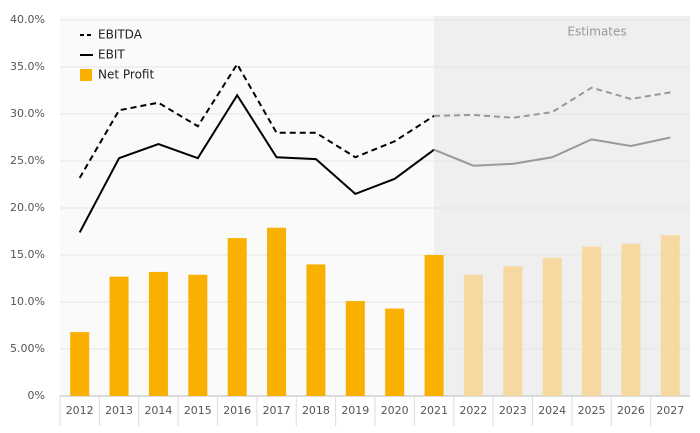 The image size is (700, 433). Describe the element at coordinates (27, 66) in the screenshot. I see `y-tick-label: 35.0%` at that location.